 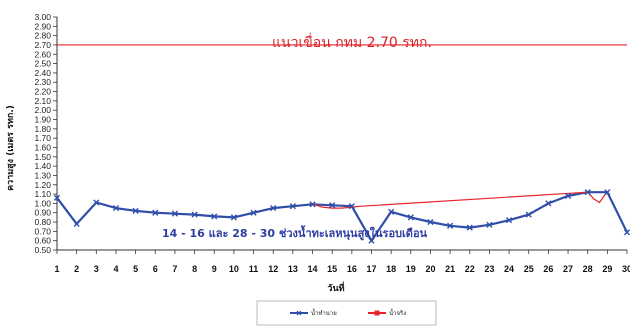 What do you see at coordinates (42, 45) in the screenshot?
I see `y-tick-label: 2.70` at bounding box center [42, 45].